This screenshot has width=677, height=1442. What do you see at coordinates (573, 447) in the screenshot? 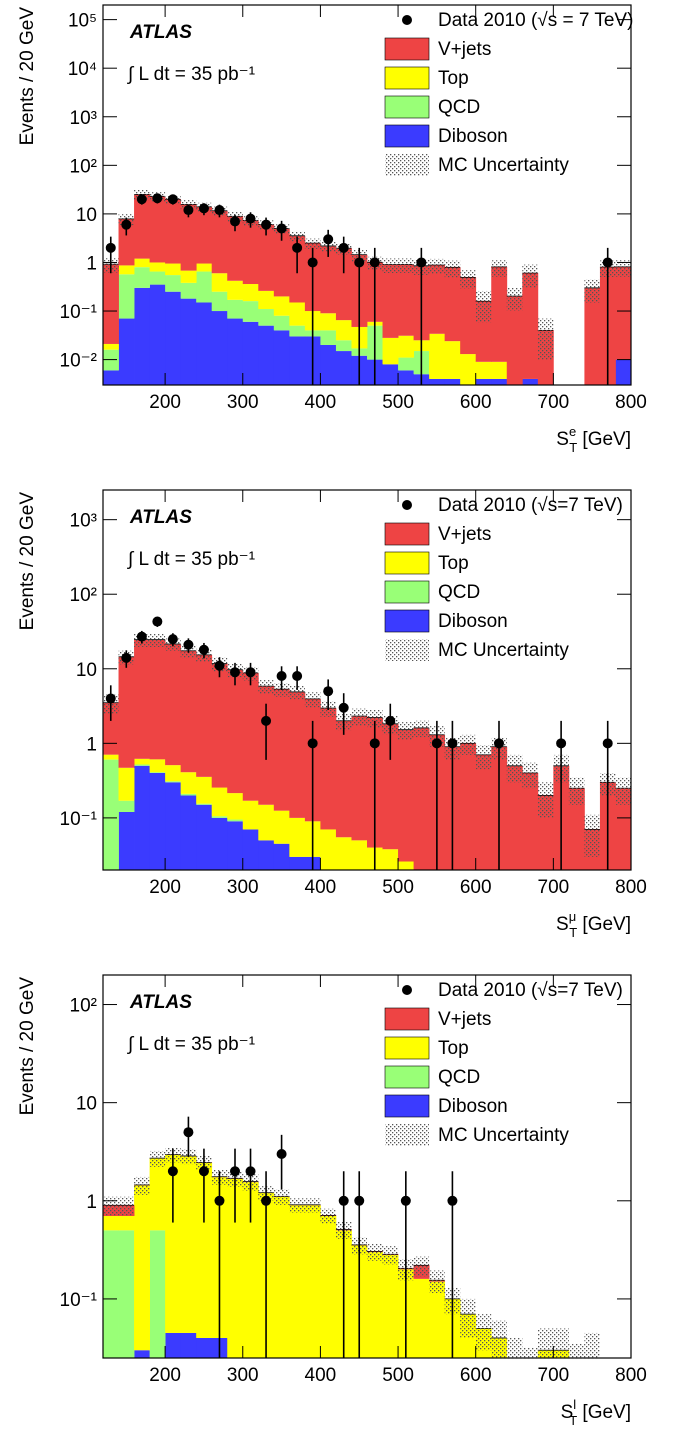
I see `x-label-subscript: T` at bounding box center [573, 447].